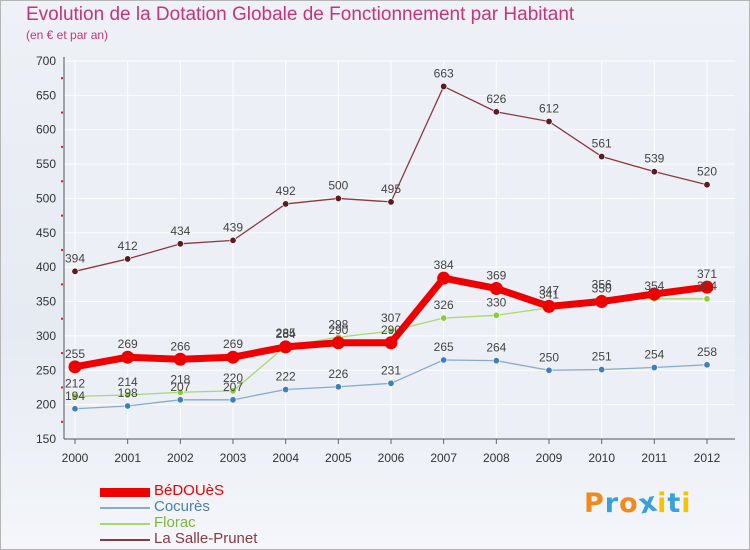 This screenshot has height=550, width=750. What do you see at coordinates (206, 538) in the screenshot?
I see `legend-label: La Salle-Prunet` at bounding box center [206, 538].